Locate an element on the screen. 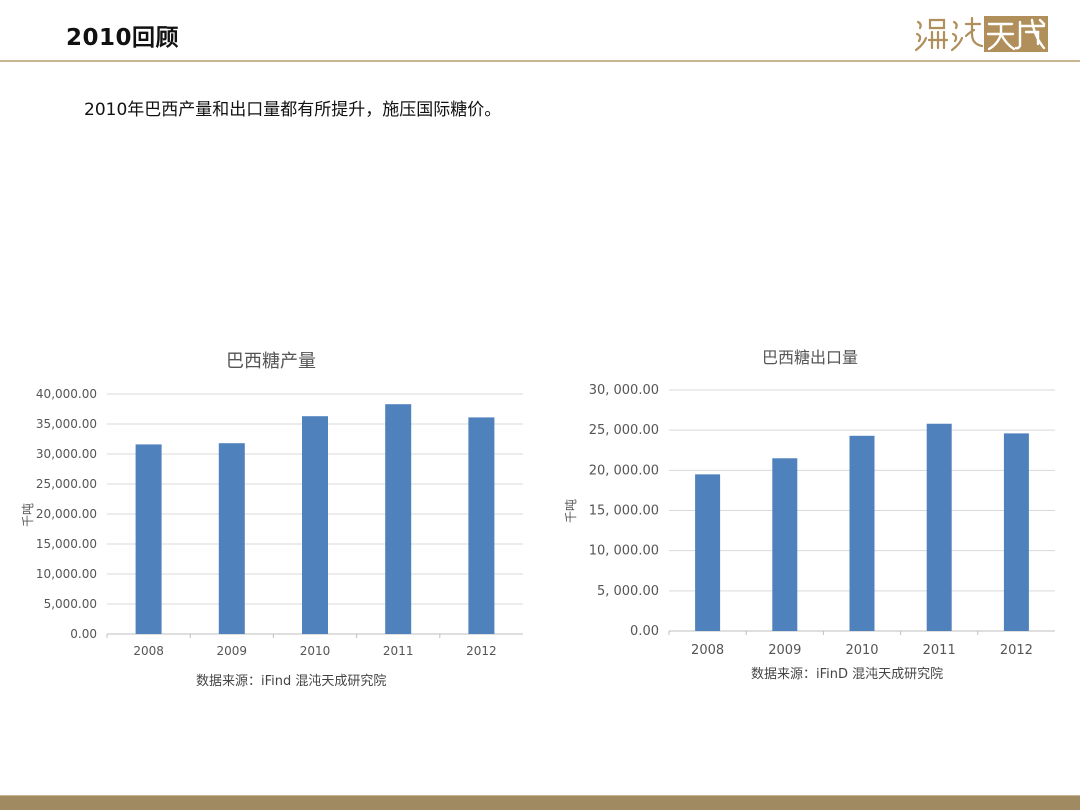 This screenshot has height=810, width=1080. y-tick-label: 15,000.00 is located at coordinates (66, 544).